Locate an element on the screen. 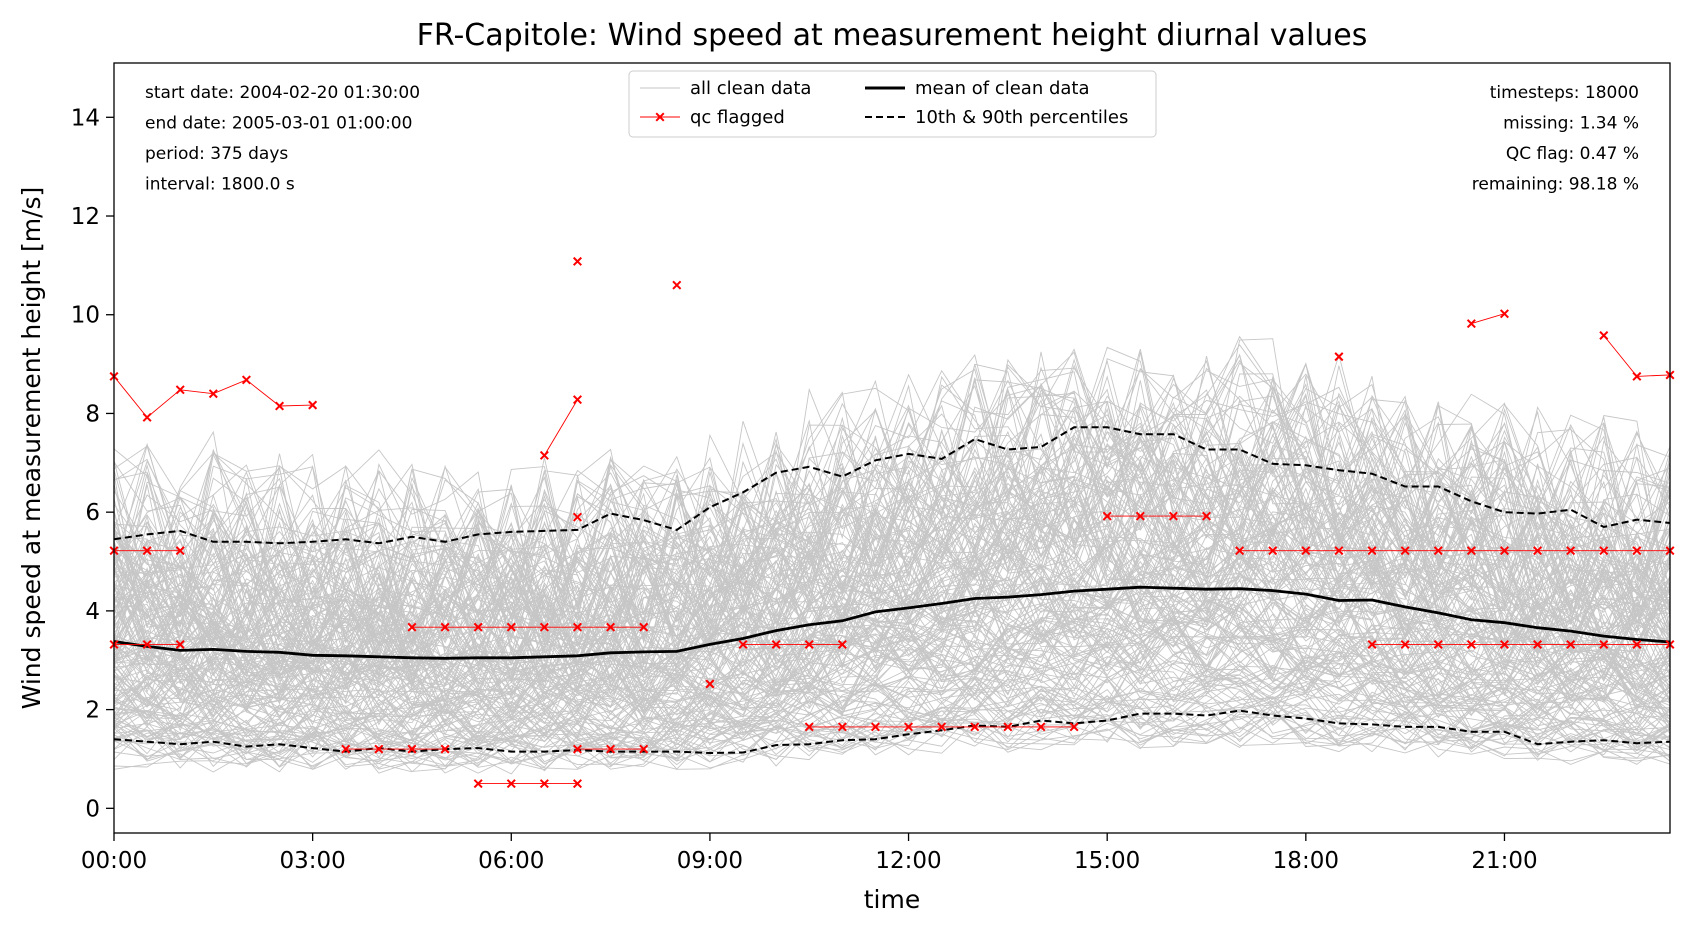 The image size is (1683, 943). y-tick-label: 6 is located at coordinates (92, 513).